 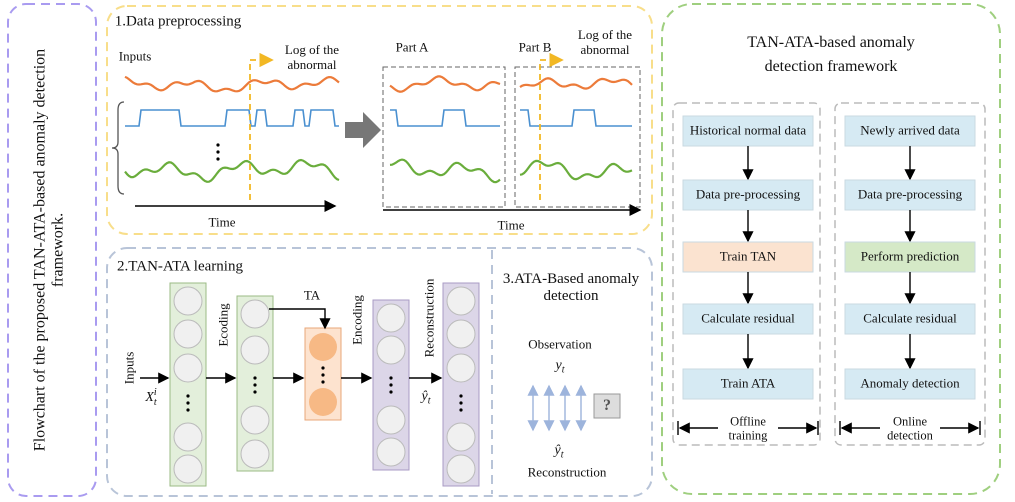 I want to click on step-label: Historical normal data, so click(x=748, y=130).